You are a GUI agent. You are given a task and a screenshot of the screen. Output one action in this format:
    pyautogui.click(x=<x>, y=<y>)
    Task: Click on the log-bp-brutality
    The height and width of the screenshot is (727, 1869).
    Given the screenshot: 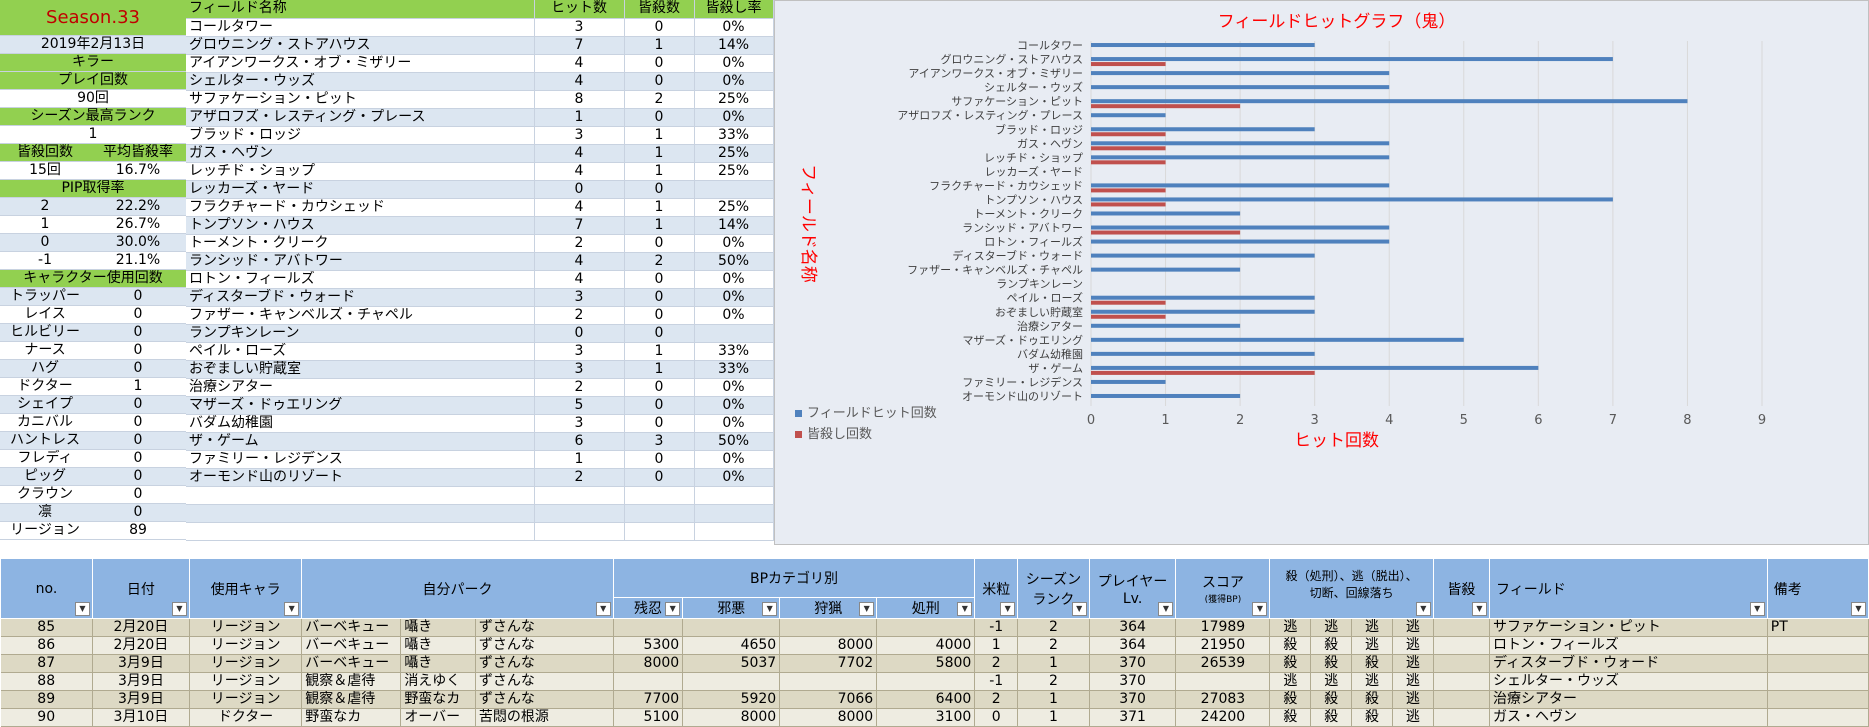 What is the action you would take?
    pyautogui.click(x=648, y=627)
    